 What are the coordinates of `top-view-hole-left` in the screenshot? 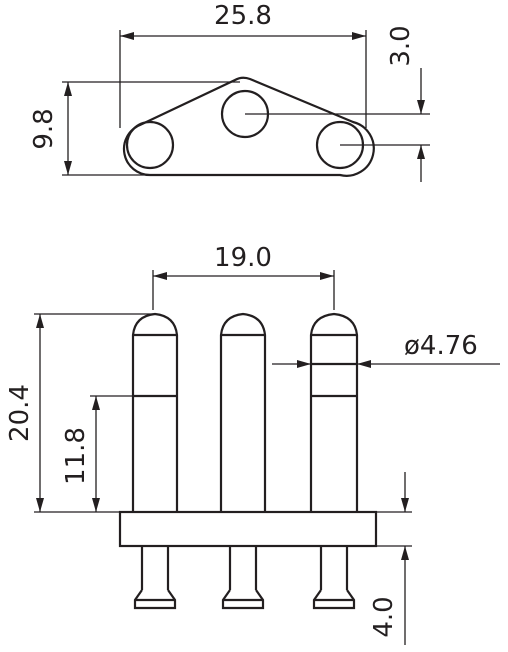 It's located at (150, 145).